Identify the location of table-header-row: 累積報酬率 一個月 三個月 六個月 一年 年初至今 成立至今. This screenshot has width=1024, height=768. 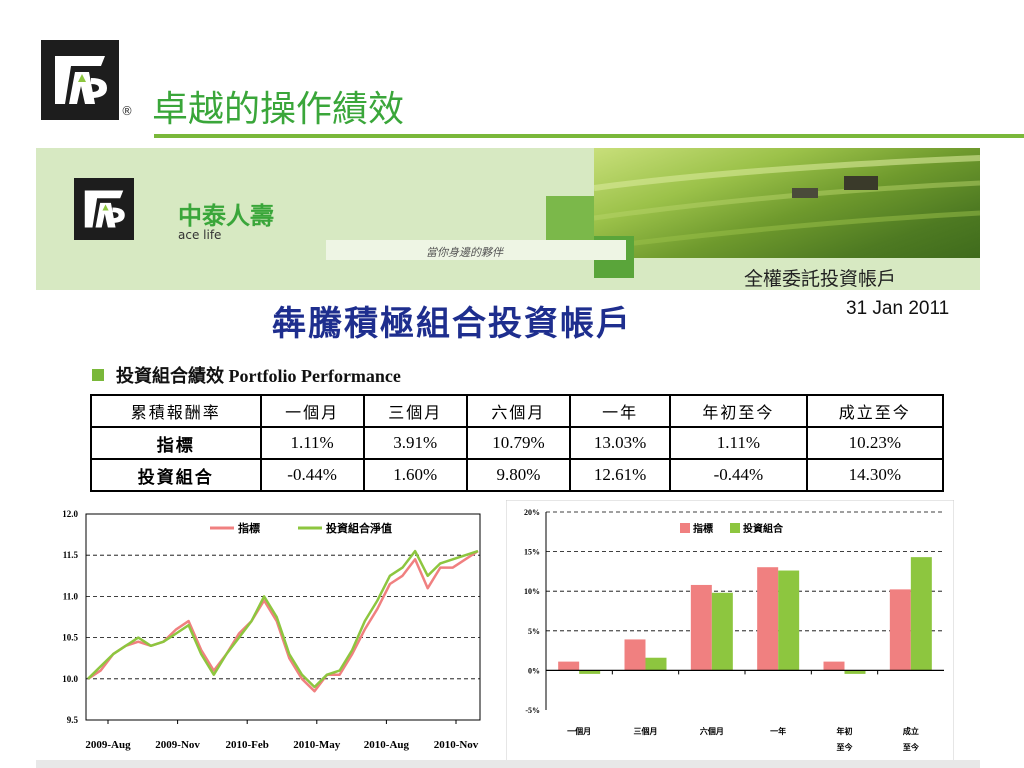
(517, 411).